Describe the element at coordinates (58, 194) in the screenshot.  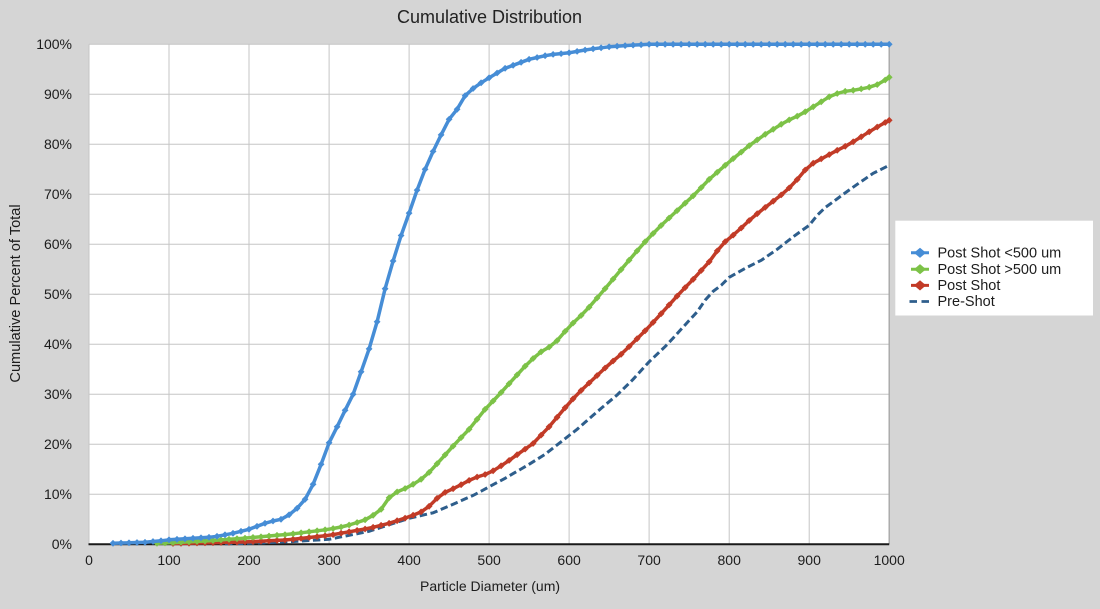
I see `svg-text: 70%` at that location.